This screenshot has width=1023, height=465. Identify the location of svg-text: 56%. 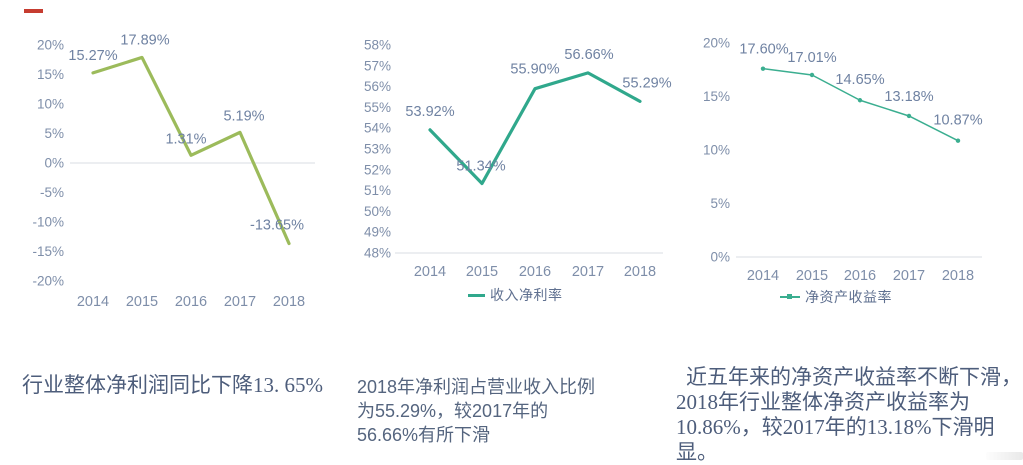
(377, 86).